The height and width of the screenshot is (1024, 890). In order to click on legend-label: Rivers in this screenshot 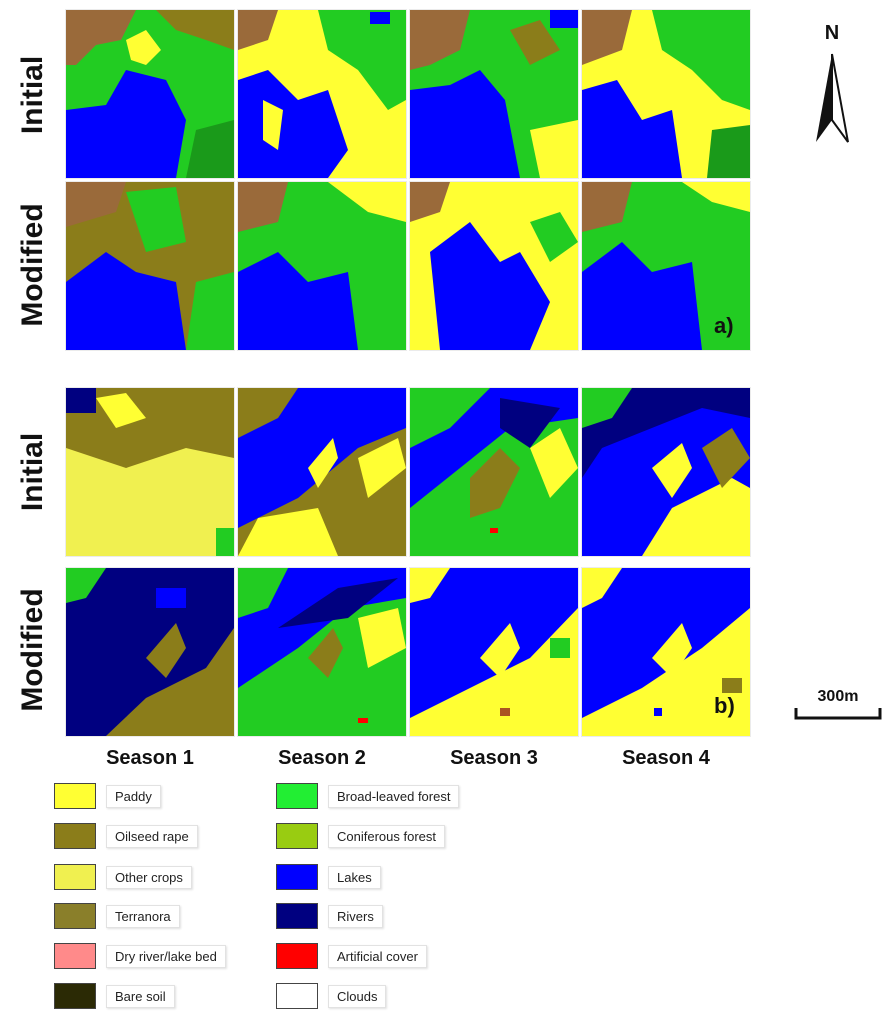, I will do `click(355, 916)`.